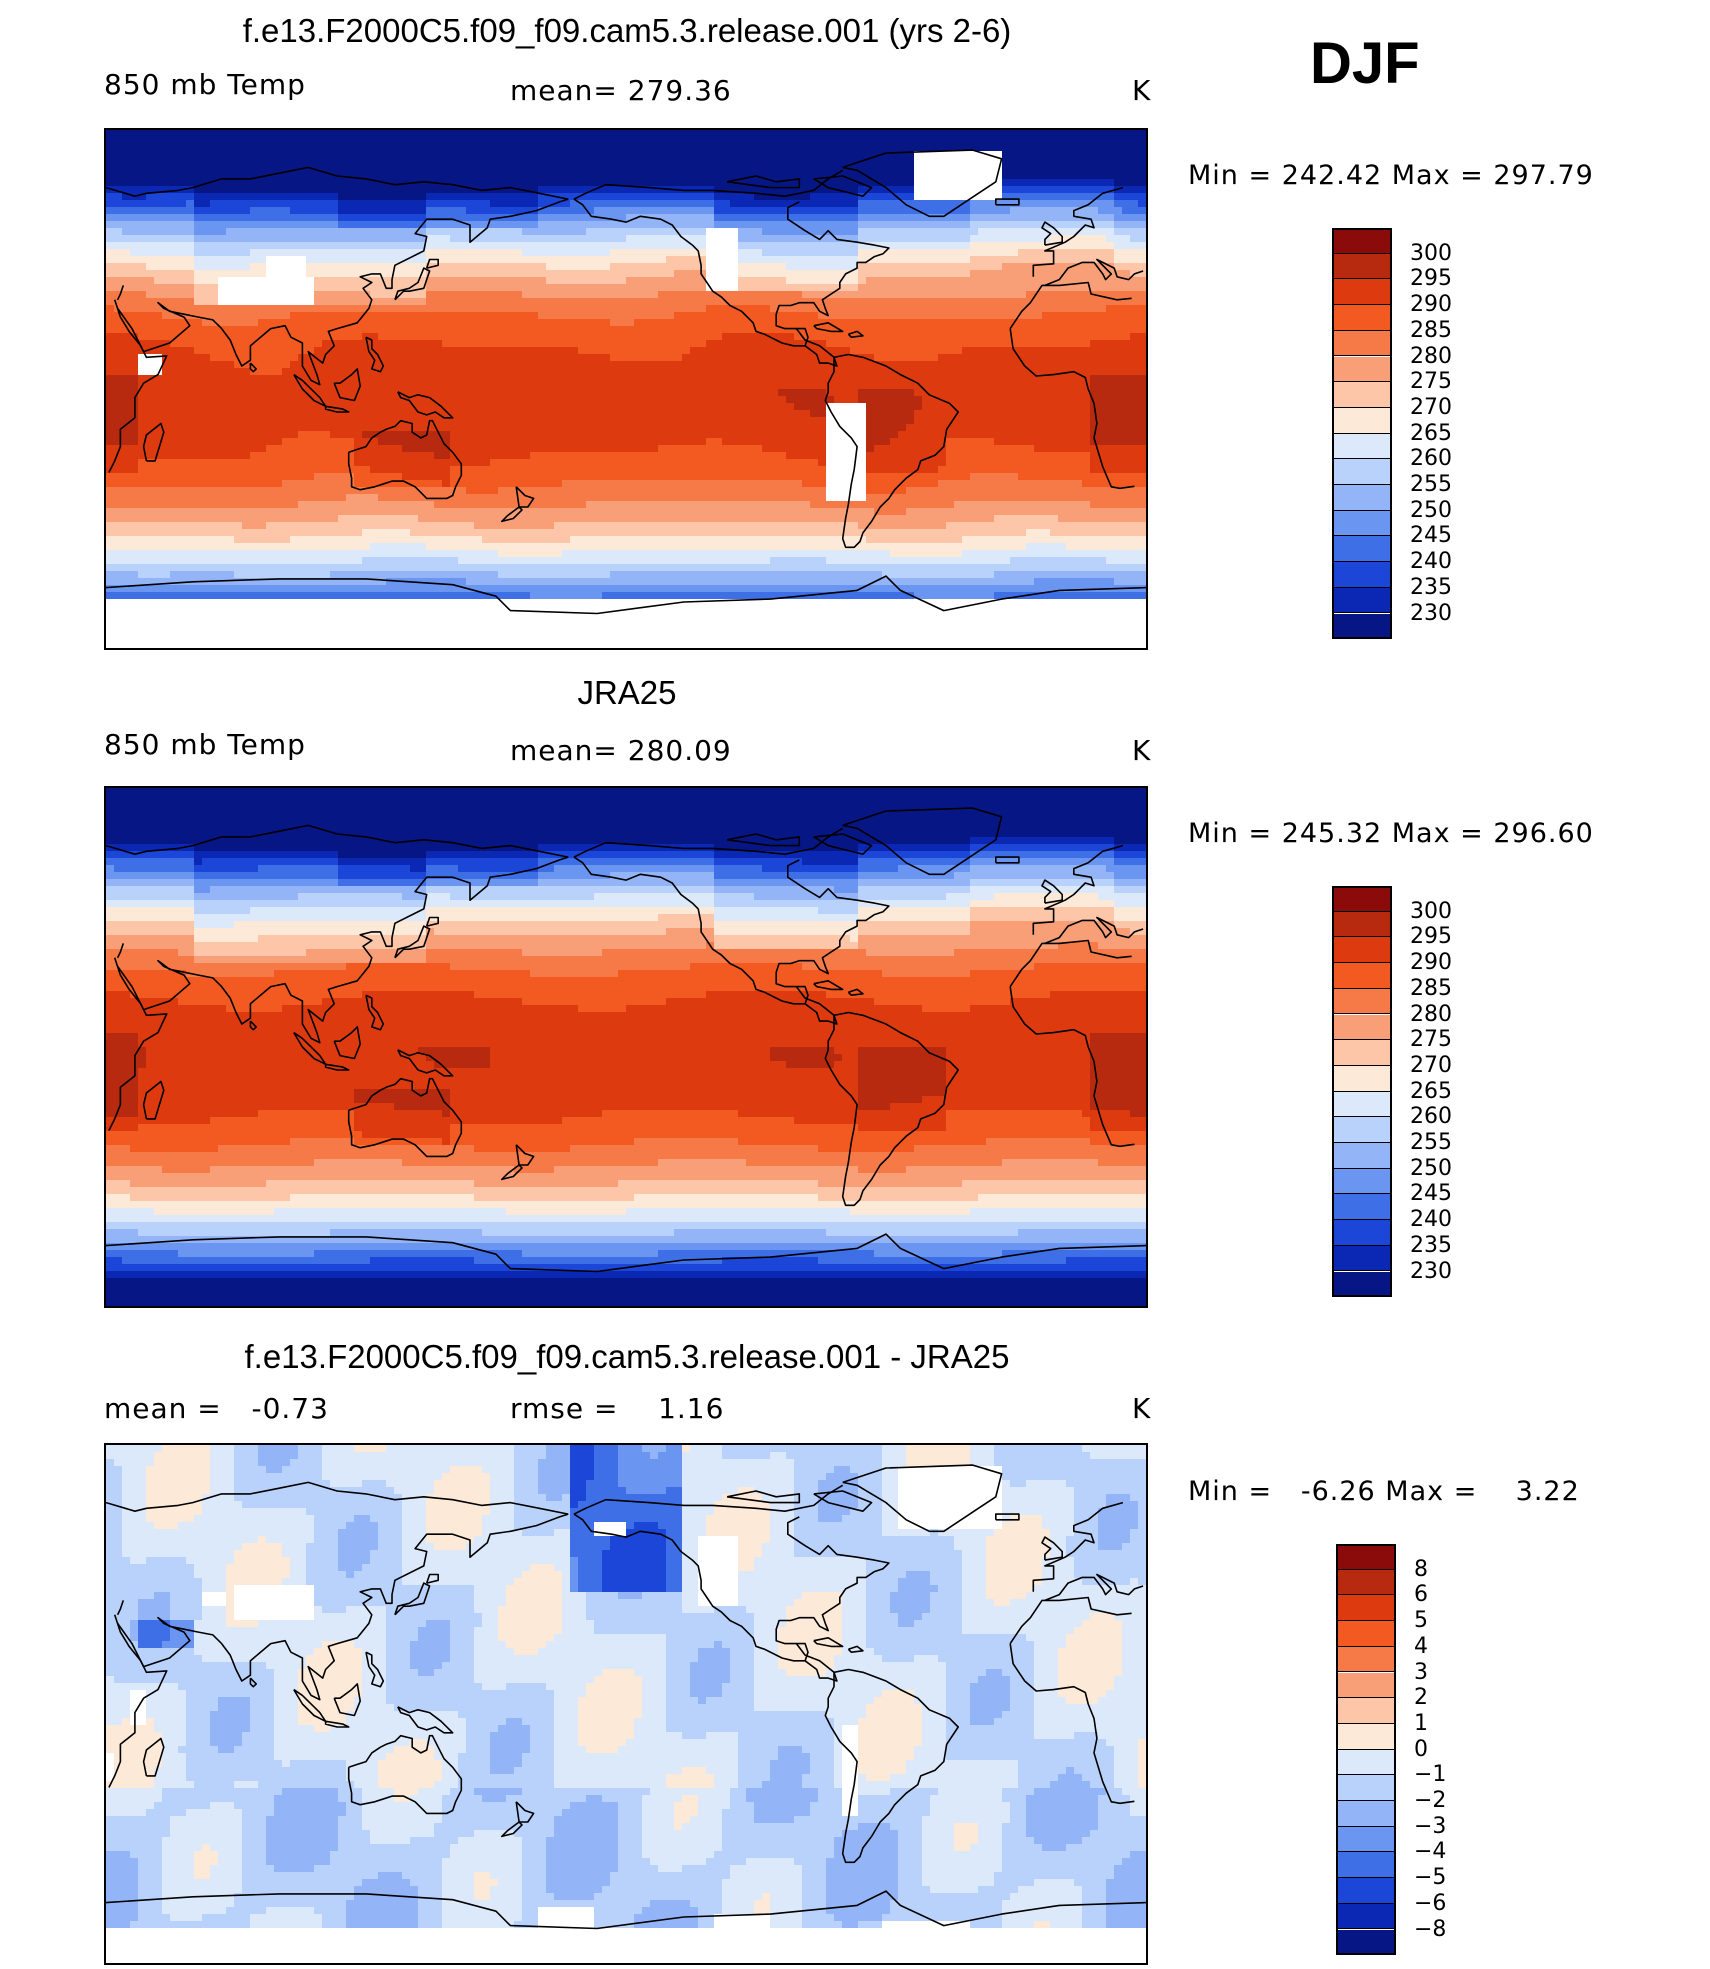 This screenshot has width=1710, height=1969. Describe the element at coordinates (1421, 1749) in the screenshot. I see `colorbar-tick-label: 0` at that location.